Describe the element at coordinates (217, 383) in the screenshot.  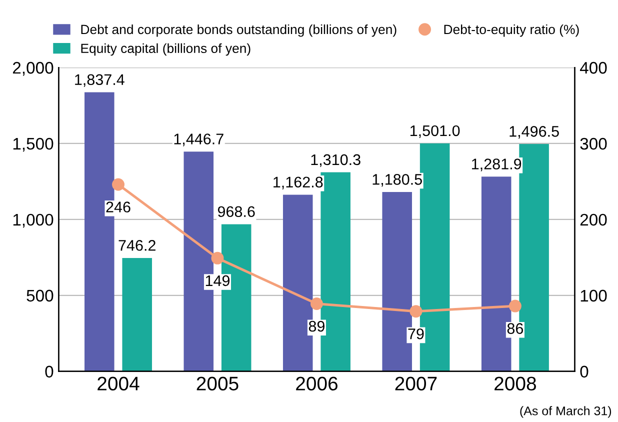
I see `x-tick-label: 2005` at that location.